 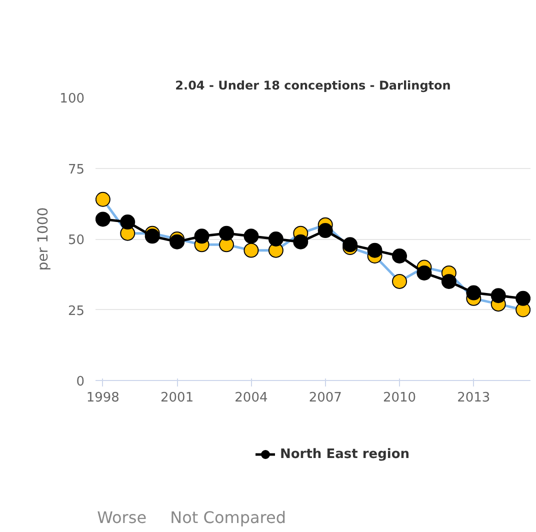 I want to click on y-tick-label: 50, so click(x=76, y=240).